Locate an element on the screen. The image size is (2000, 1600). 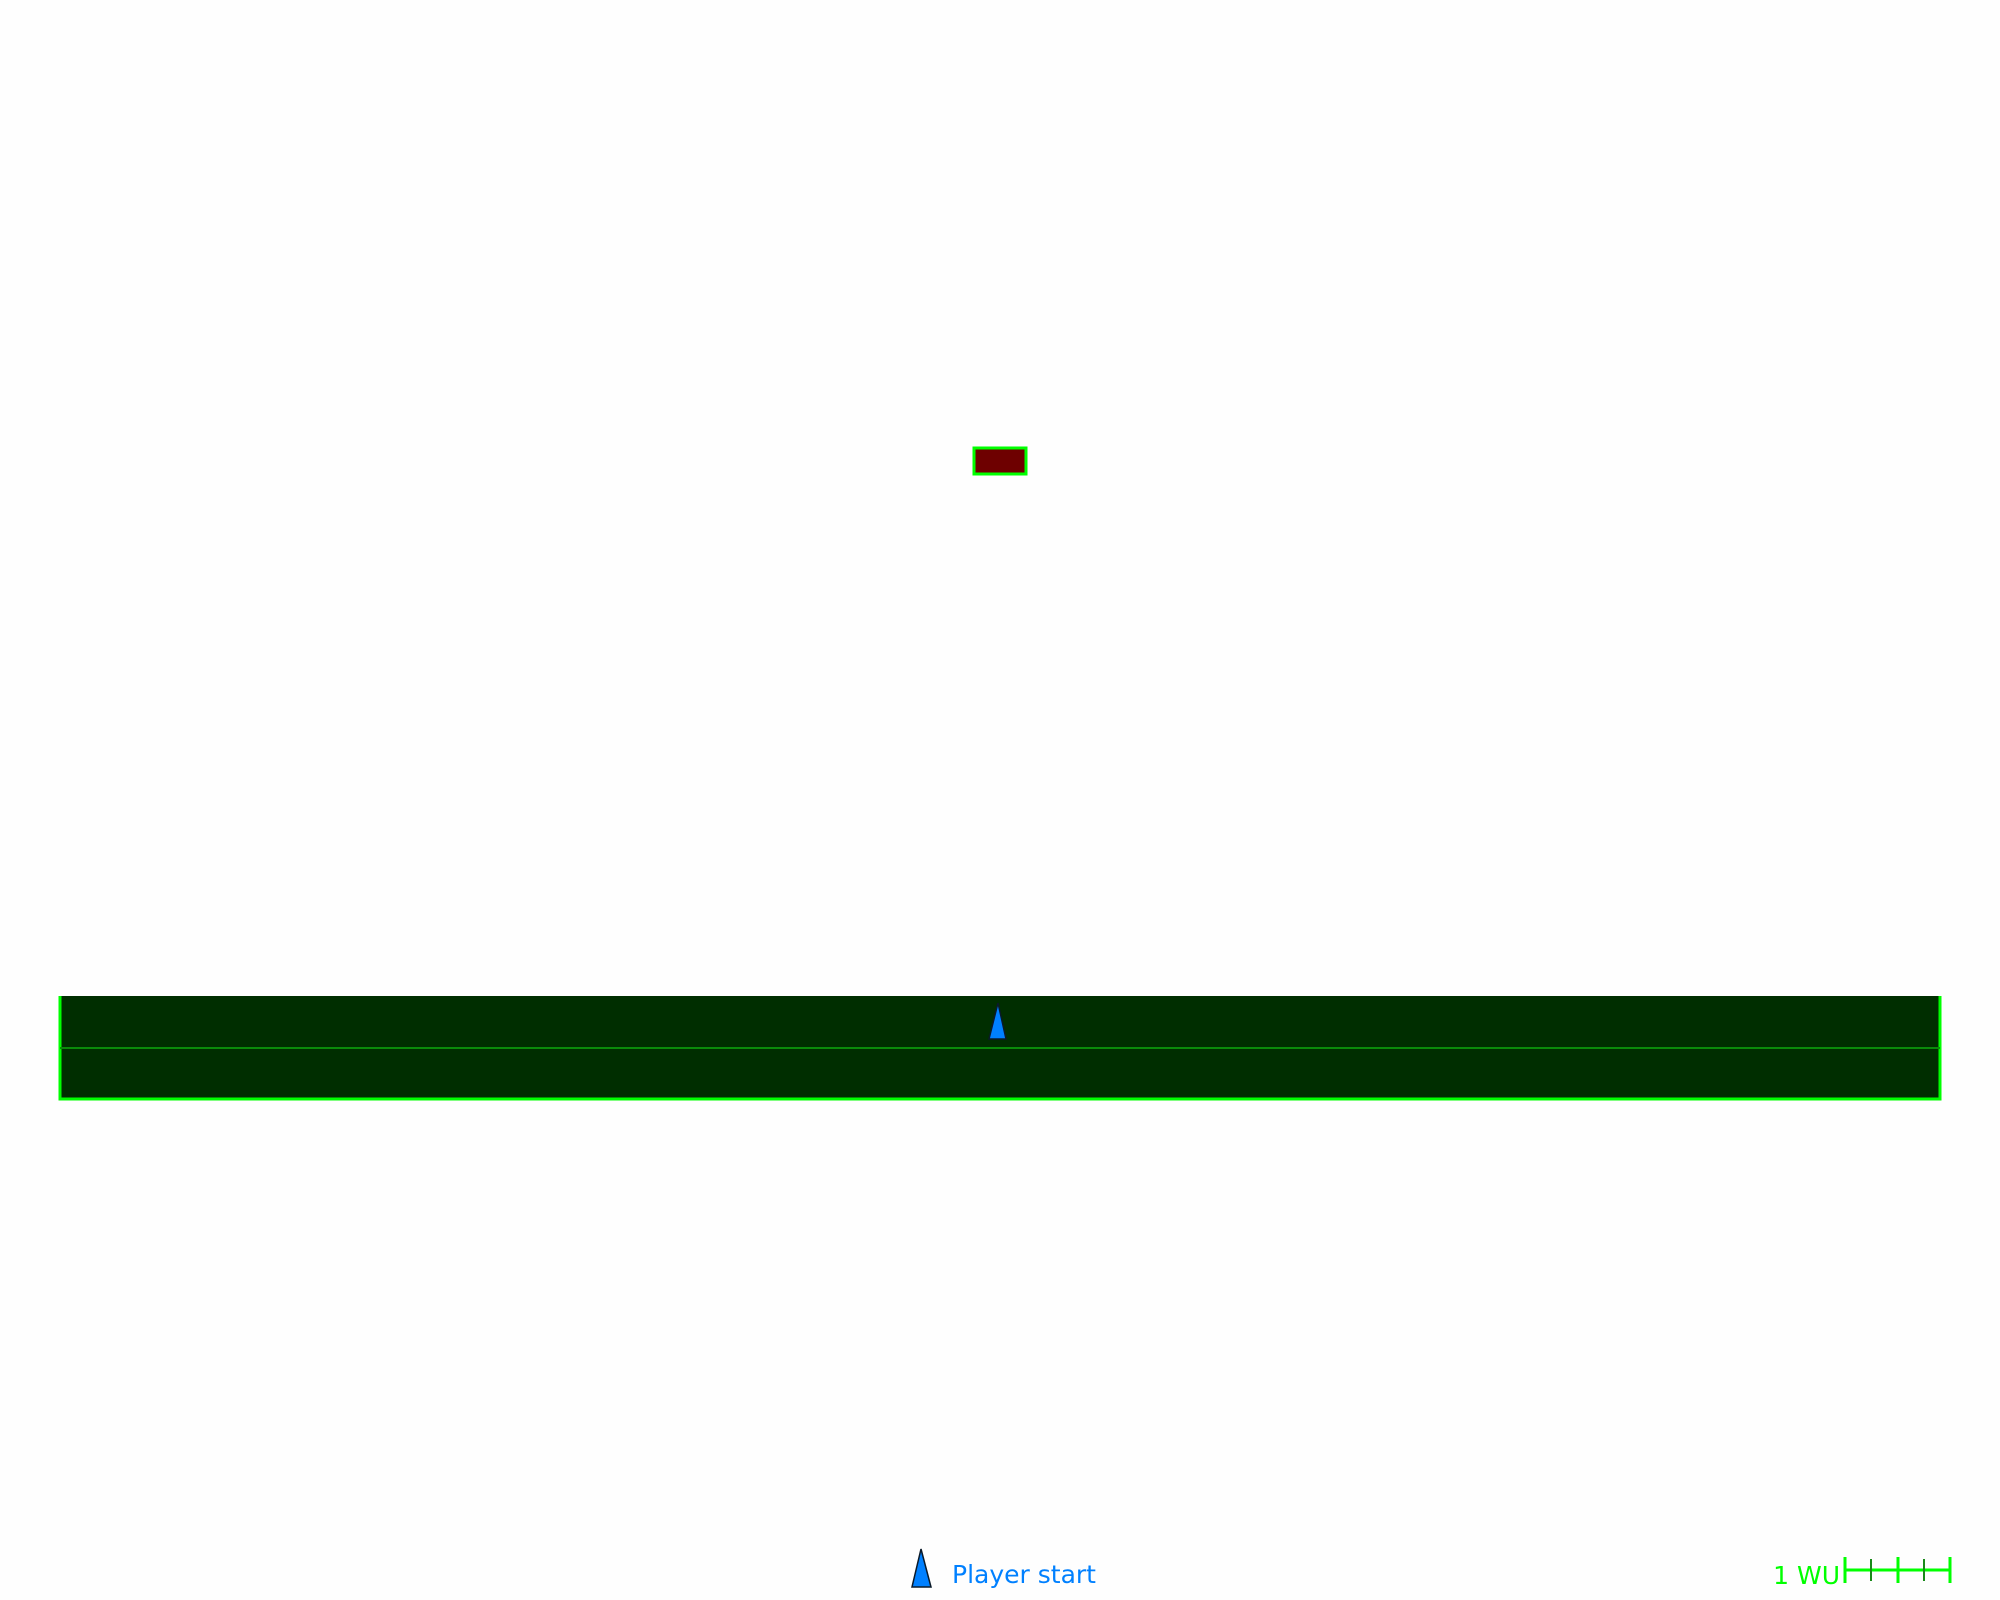
floating-block is located at coordinates (1000, 461).